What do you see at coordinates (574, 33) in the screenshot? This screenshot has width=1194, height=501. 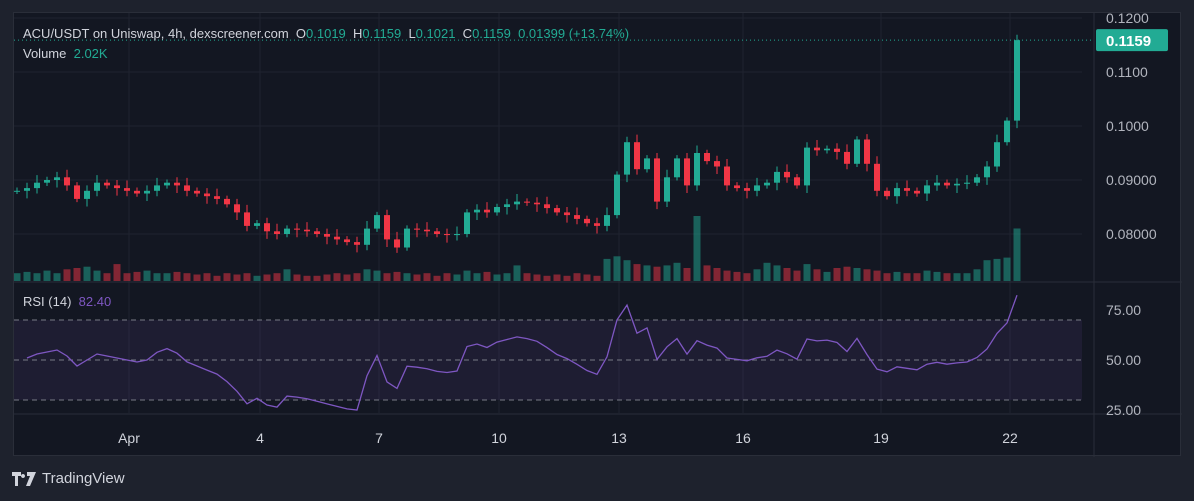 I see `change-value: 0.01399 (+13.74%)` at bounding box center [574, 33].